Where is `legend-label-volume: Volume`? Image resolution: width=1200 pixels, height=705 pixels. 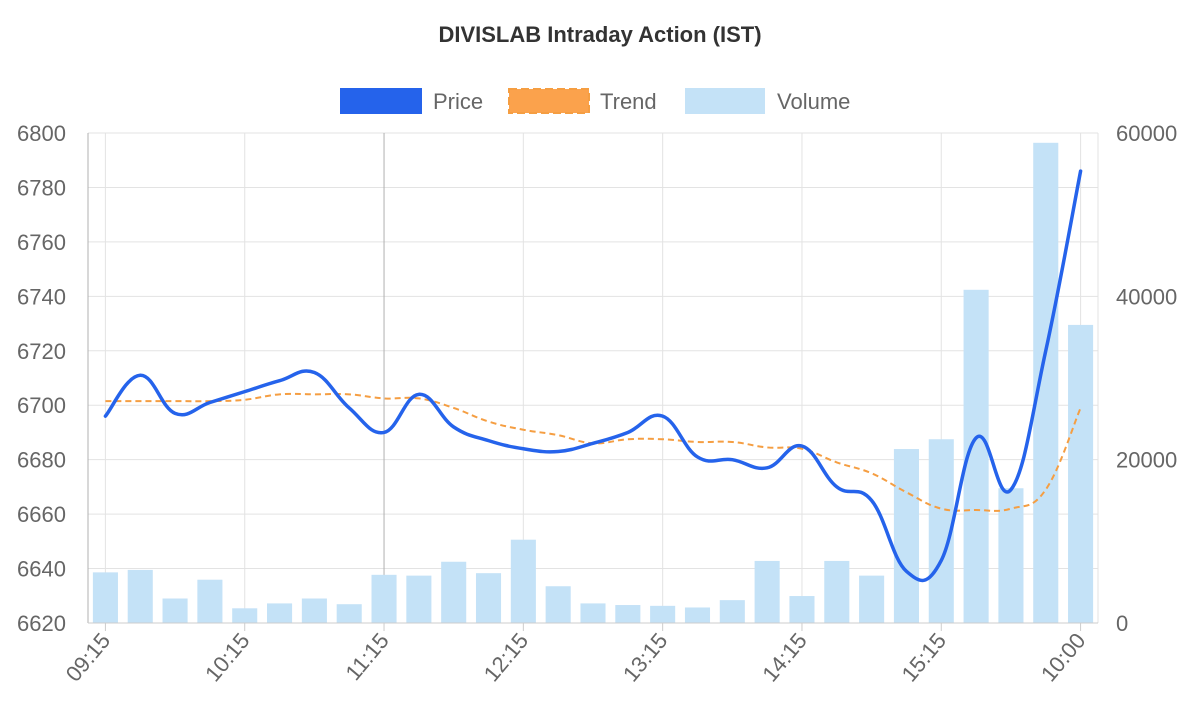 legend-label-volume: Volume is located at coordinates (813, 101).